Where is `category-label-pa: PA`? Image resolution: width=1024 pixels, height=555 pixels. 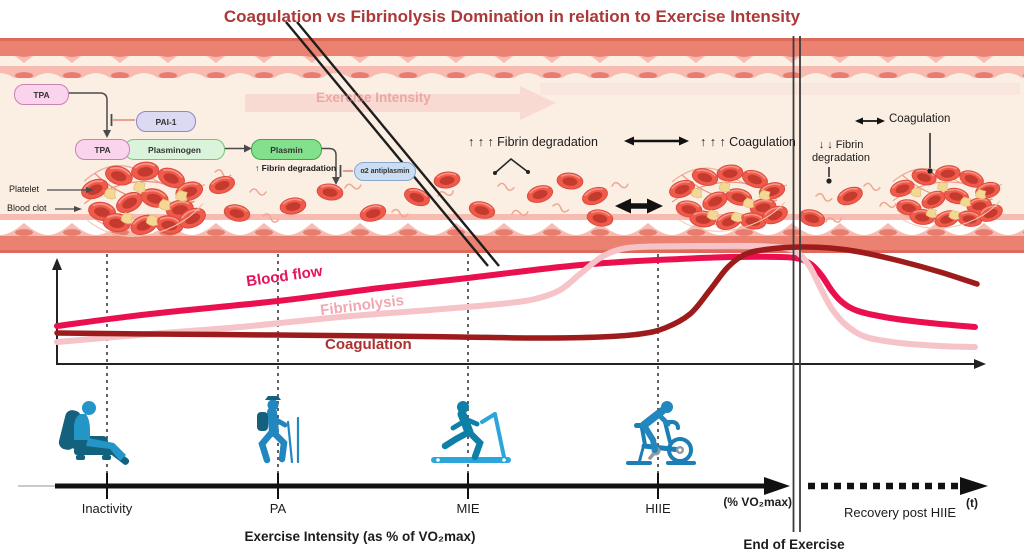
category-label-pa: PA is located at coordinates (278, 508).